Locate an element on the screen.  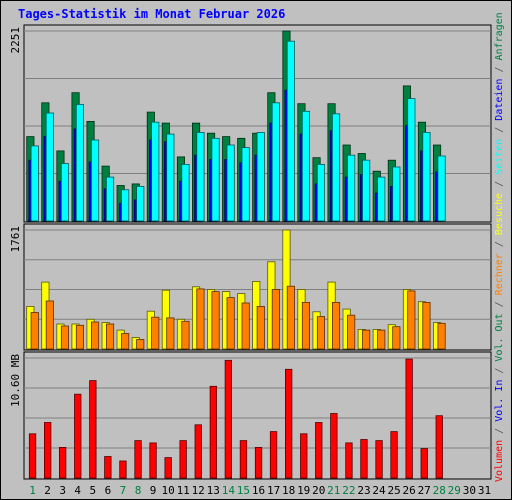
day-label-10: 10 is located at coordinates (167, 490).